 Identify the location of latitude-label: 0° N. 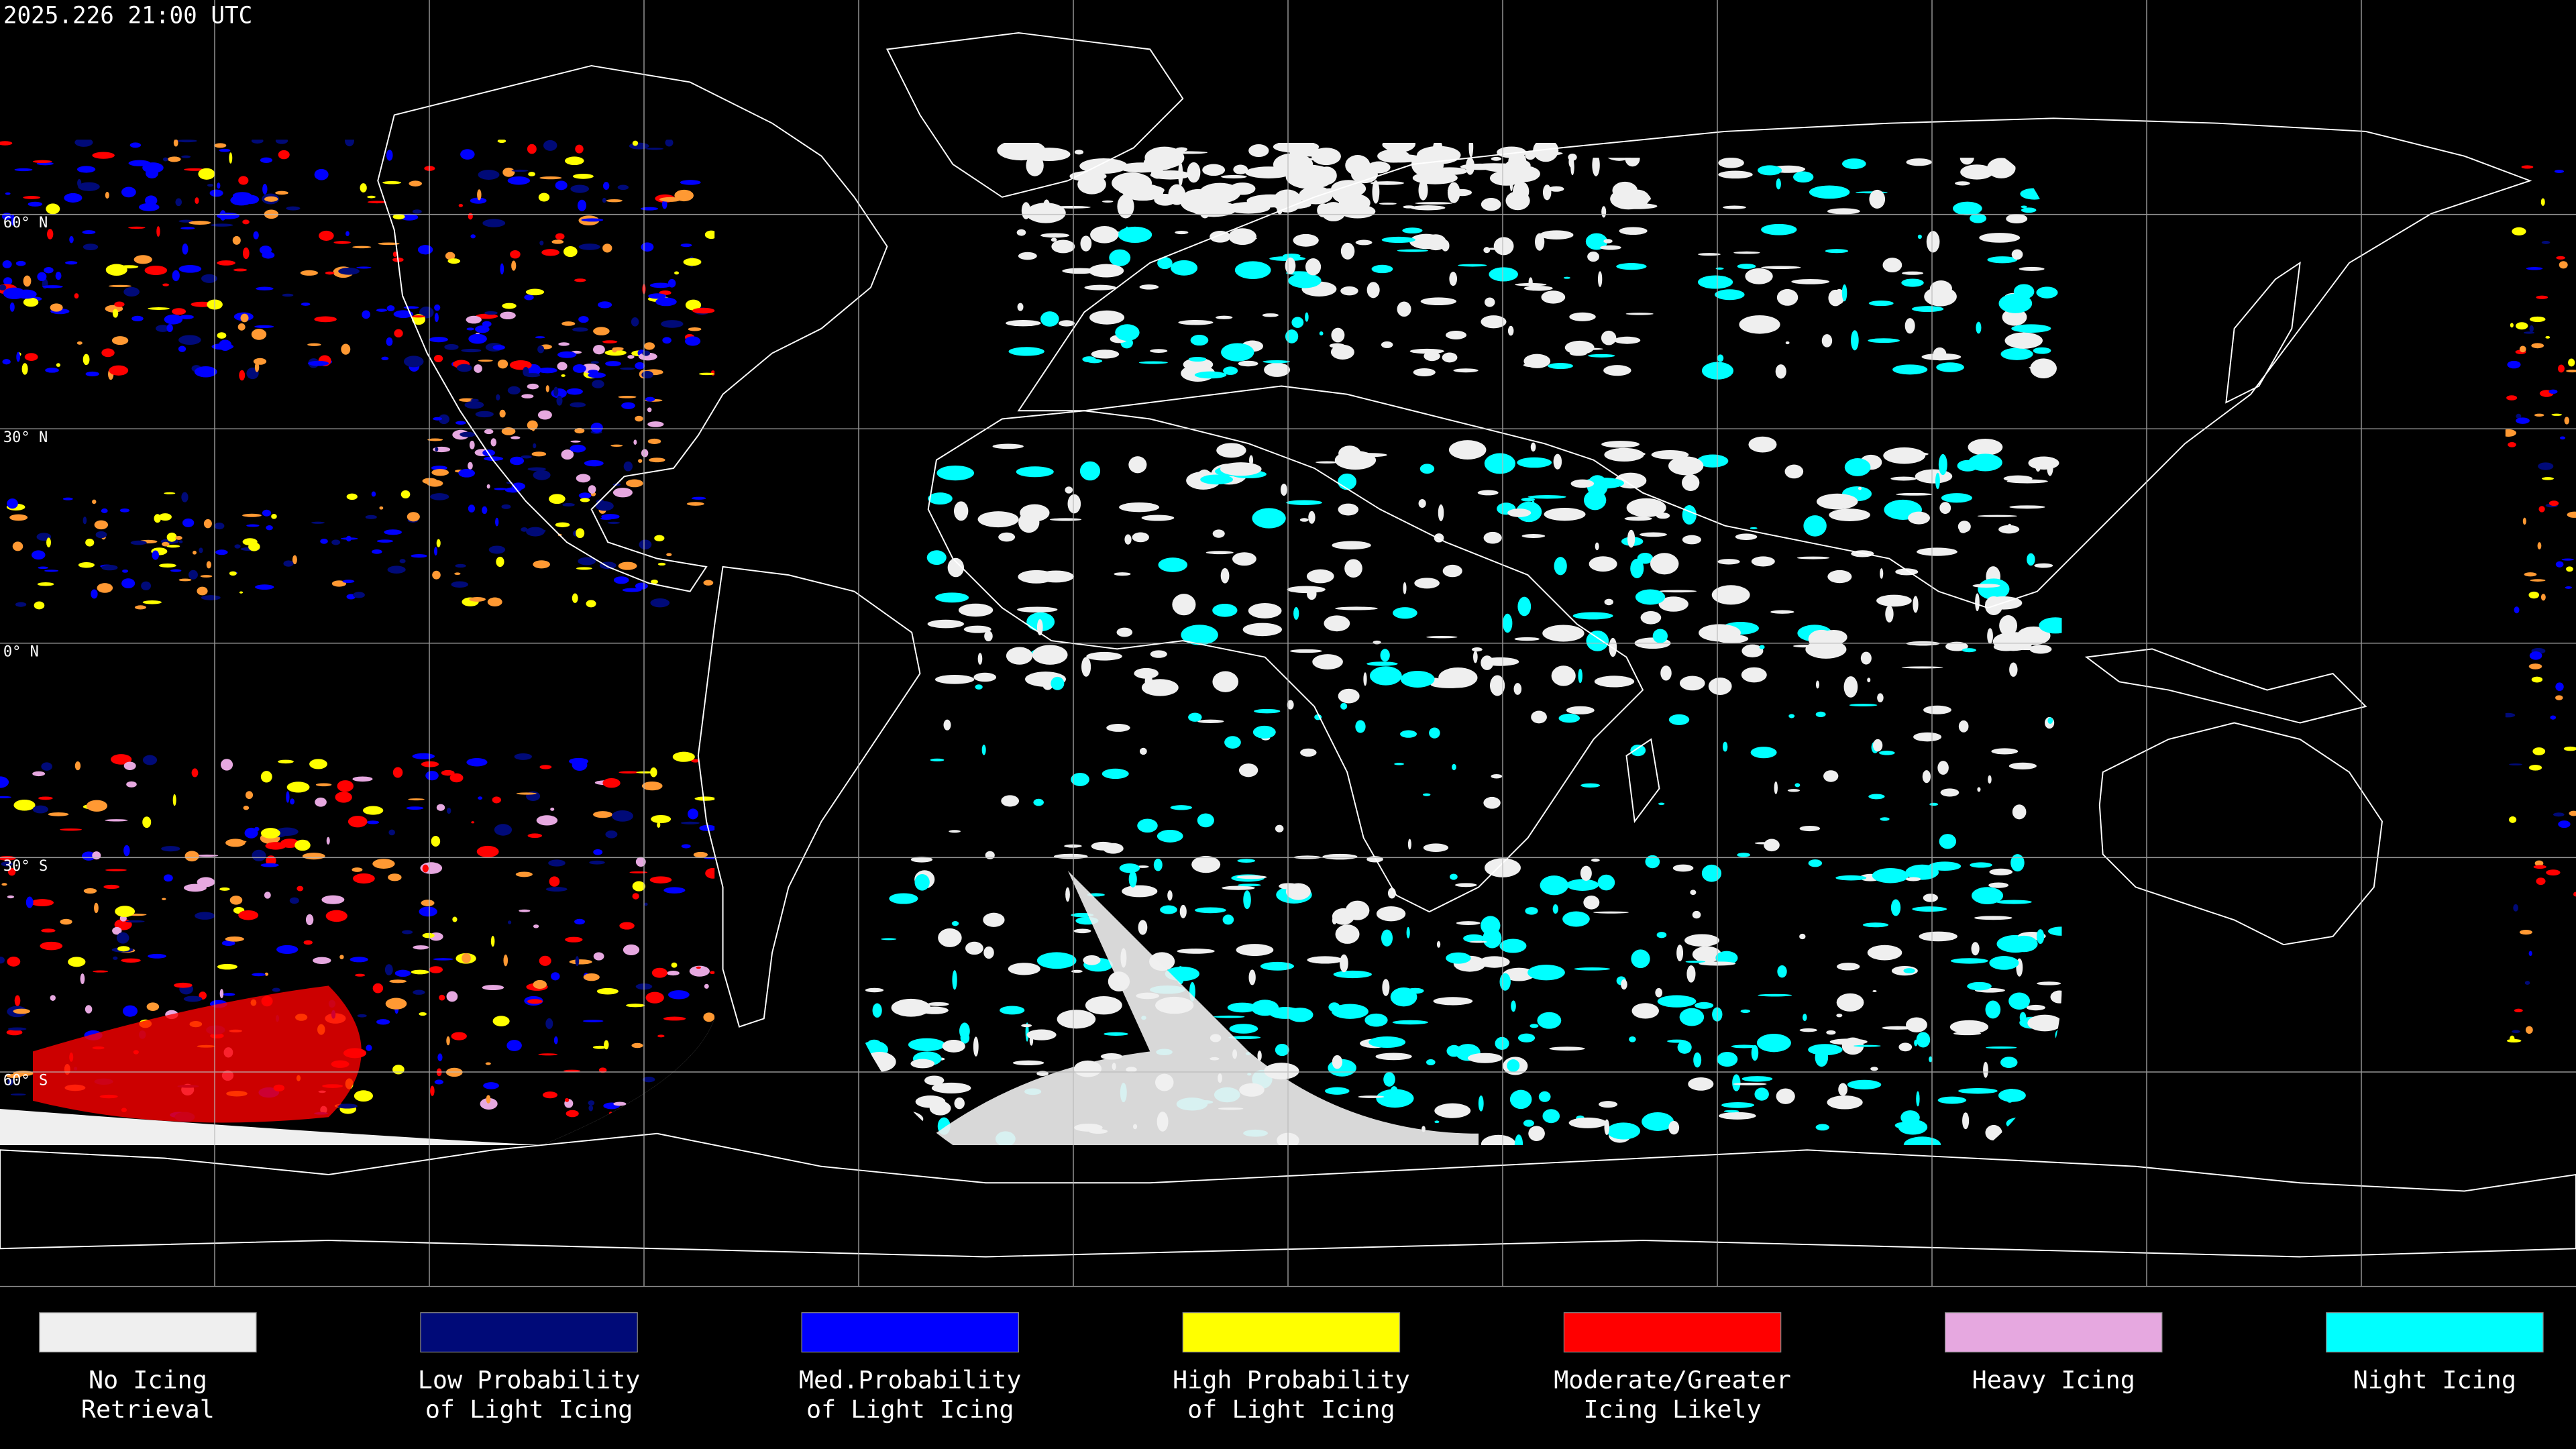
(21, 651).